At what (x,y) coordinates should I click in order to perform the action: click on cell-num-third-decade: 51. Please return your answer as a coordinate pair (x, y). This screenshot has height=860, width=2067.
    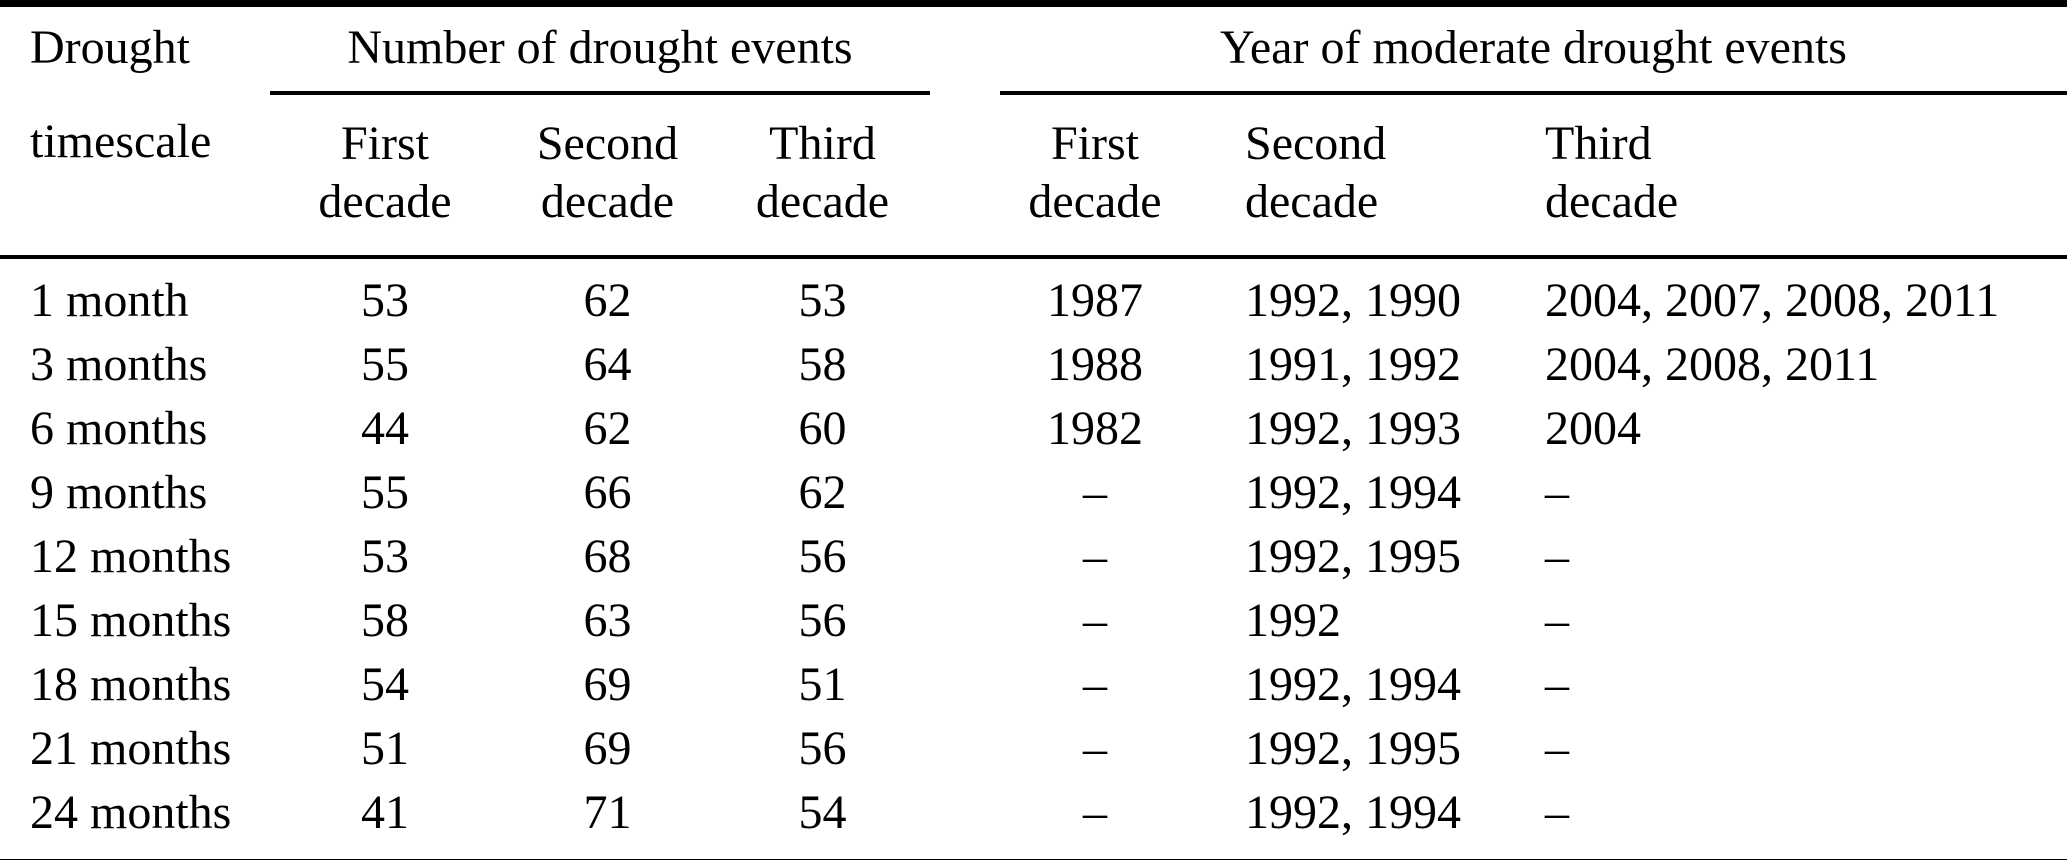
    Looking at the image, I should click on (822, 684).